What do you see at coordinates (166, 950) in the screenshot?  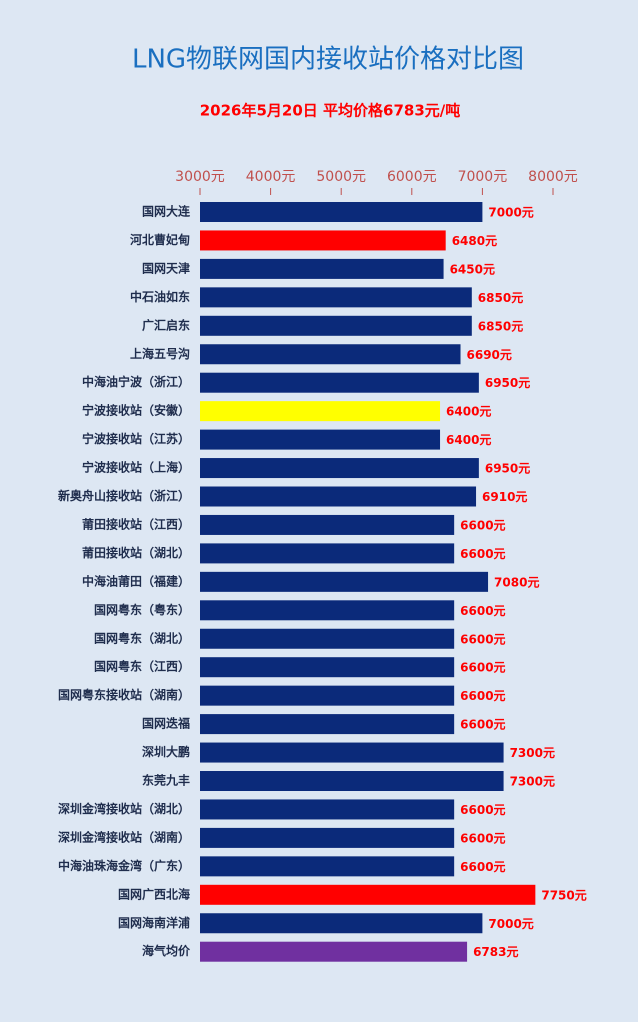 I see `y-tick-label: 海气均价` at bounding box center [166, 950].